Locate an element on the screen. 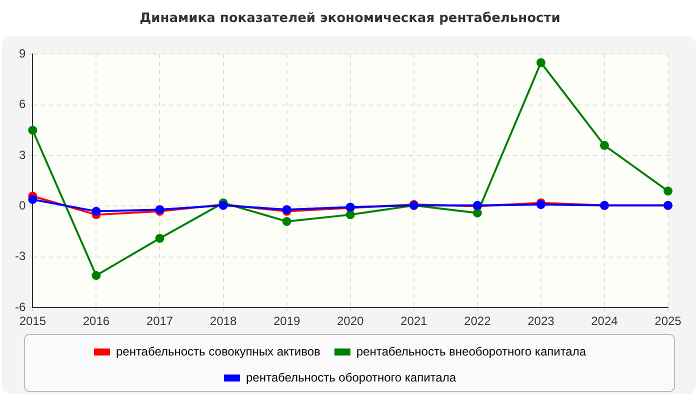 The image size is (700, 400). x-tick-label: 2024 is located at coordinates (604, 321).